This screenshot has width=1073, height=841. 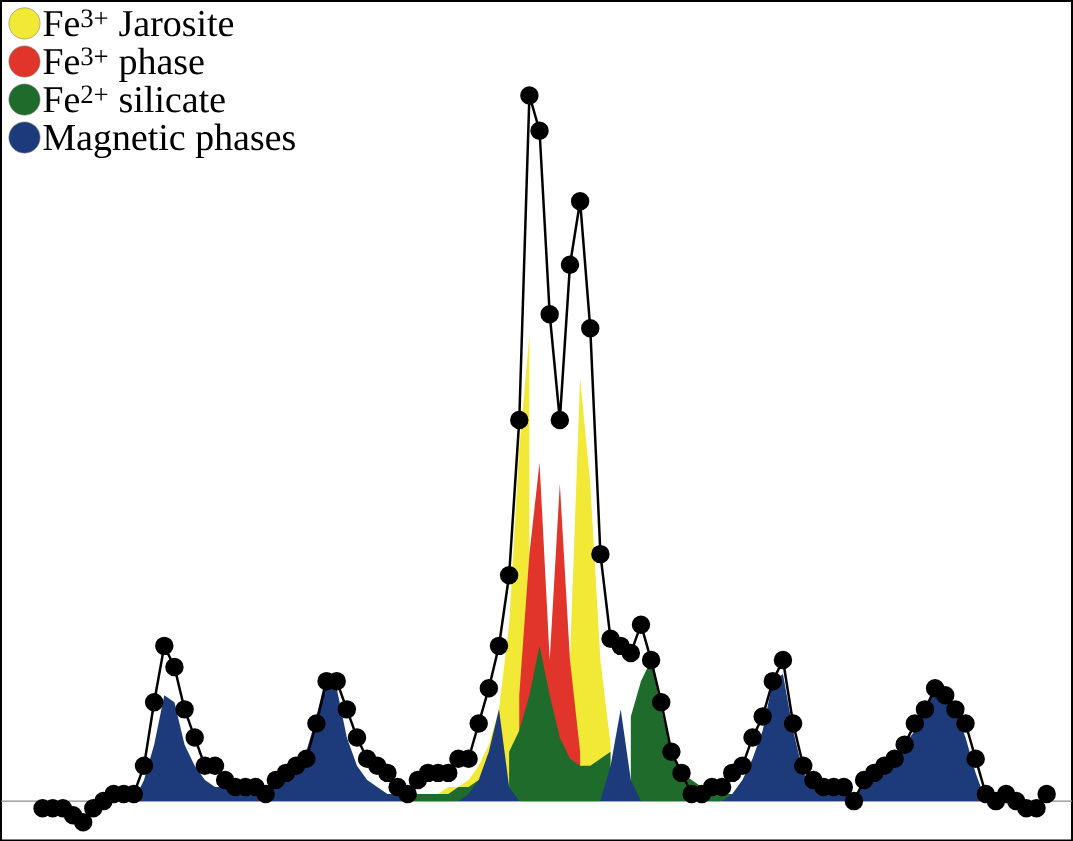 What do you see at coordinates (134, 99) in the screenshot?
I see `legend-label: Fe$^{2+}$ silicate` at bounding box center [134, 99].